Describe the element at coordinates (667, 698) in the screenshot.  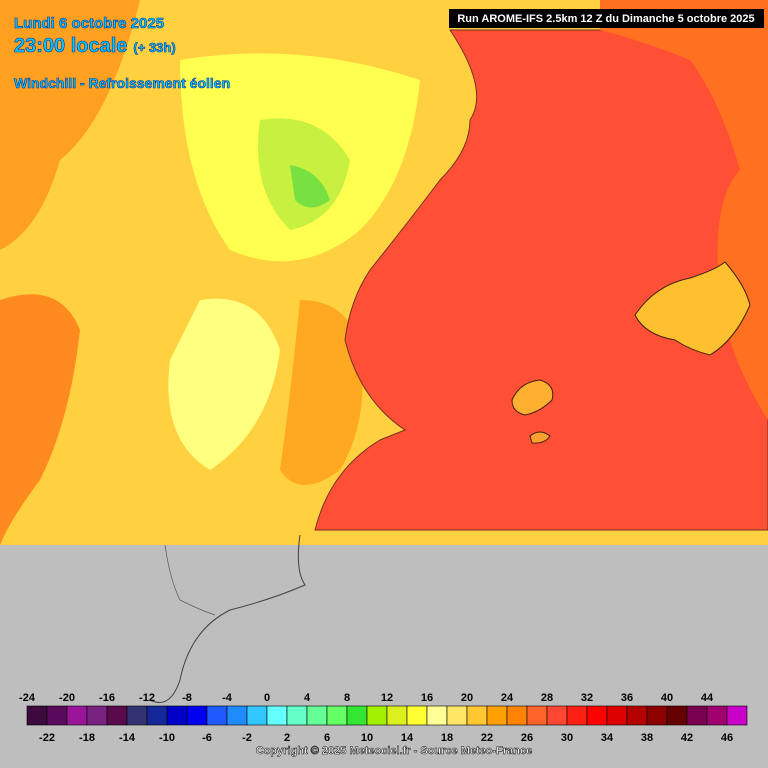
I see `legend-label: 40` at that location.